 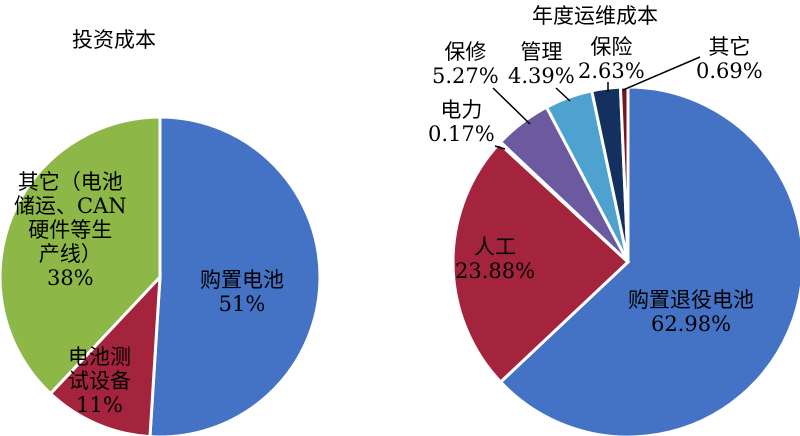 What do you see at coordinates (114, 40) in the screenshot?
I see `chart-title-investment: 投资成本` at bounding box center [114, 40].